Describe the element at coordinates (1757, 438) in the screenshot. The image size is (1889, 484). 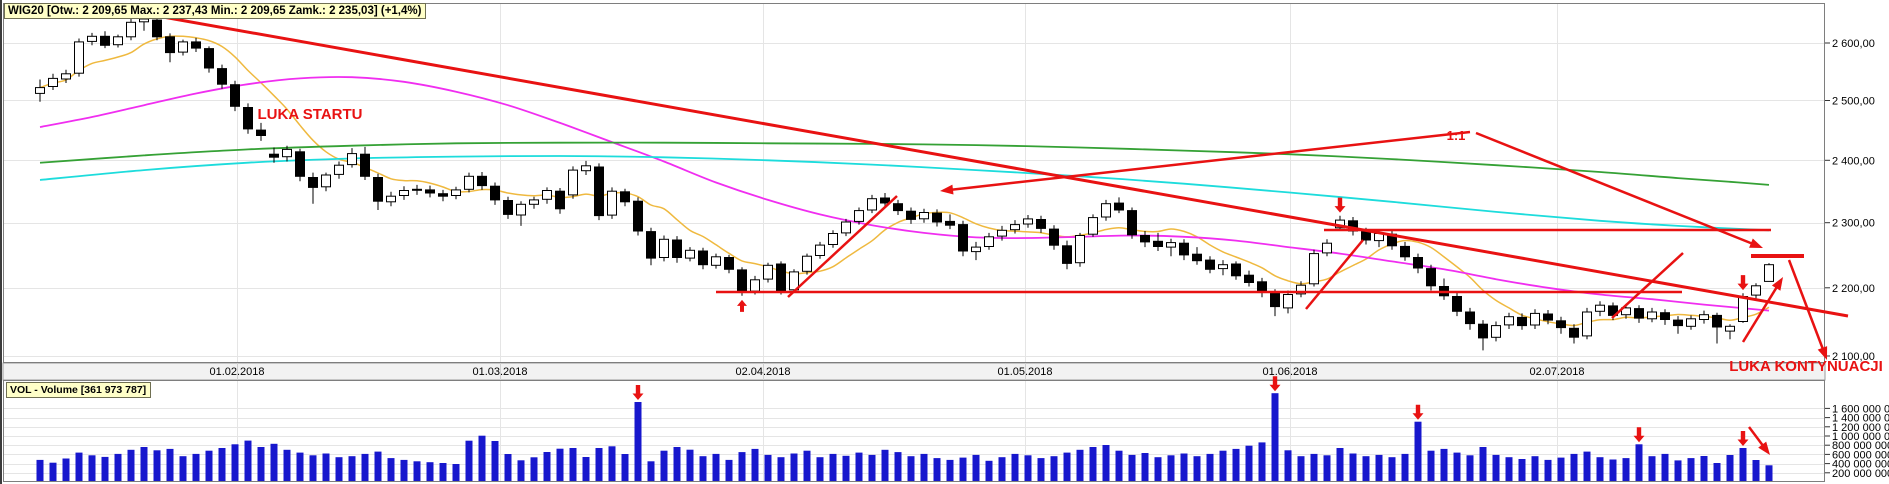
I see `volume-decline-arrow` at that location.